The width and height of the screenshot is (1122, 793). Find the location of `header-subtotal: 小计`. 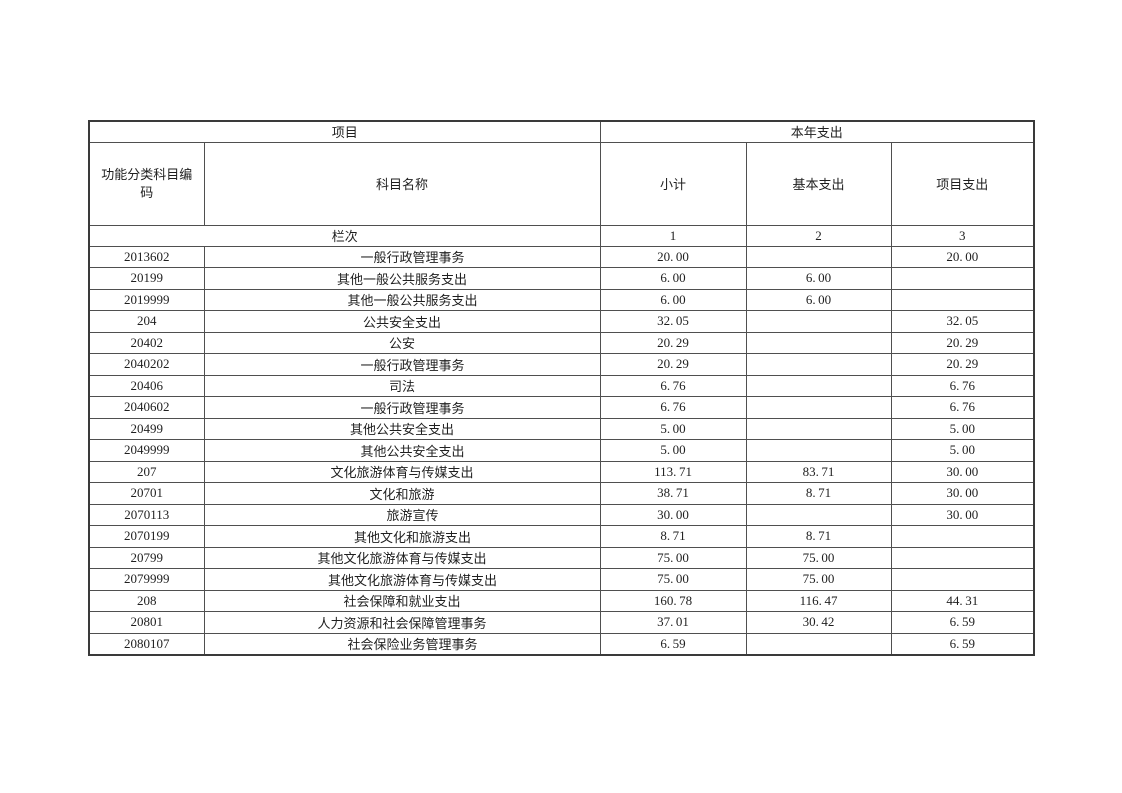

header-subtotal: 小计 is located at coordinates (673, 183).